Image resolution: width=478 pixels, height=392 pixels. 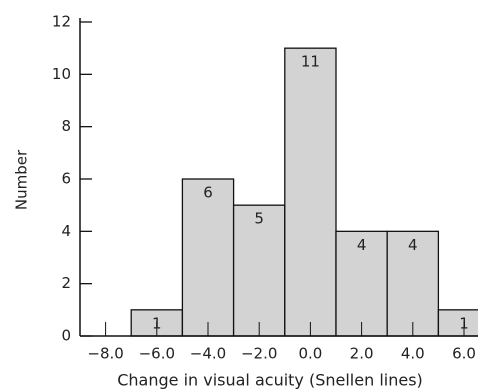 I want to click on x-tick-label: 0.0, so click(x=310, y=354).